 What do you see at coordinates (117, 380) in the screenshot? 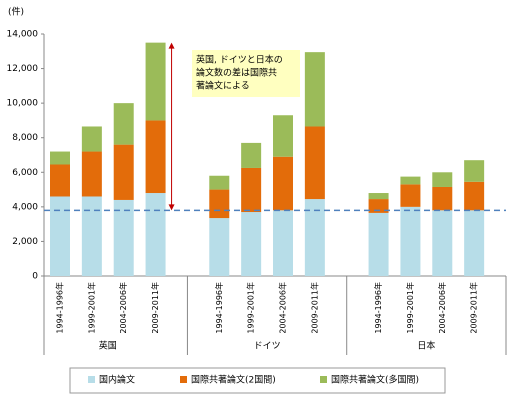
I see `legend-label: 国内論文` at bounding box center [117, 380].